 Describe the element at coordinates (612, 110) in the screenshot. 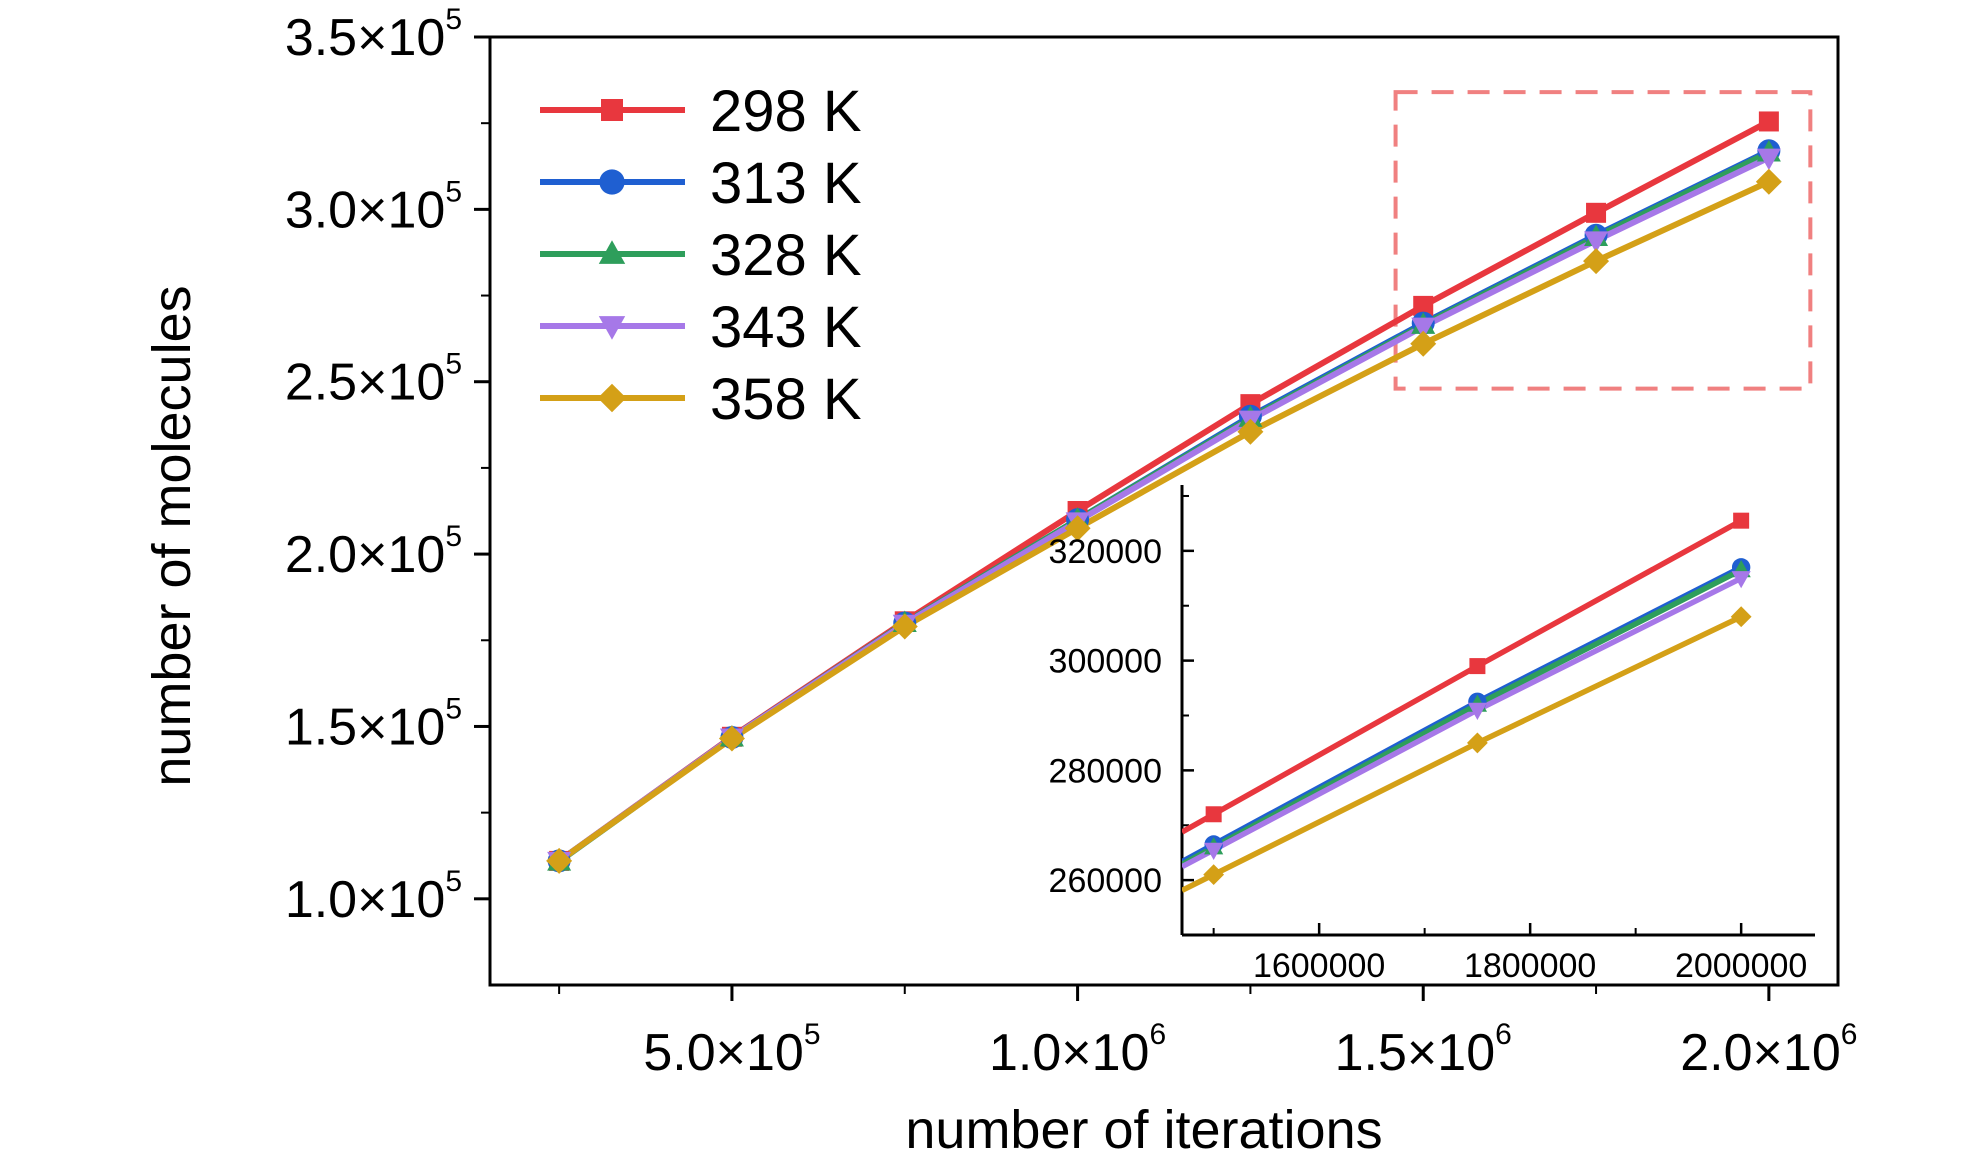

I see `legend-marker-298-k` at that location.